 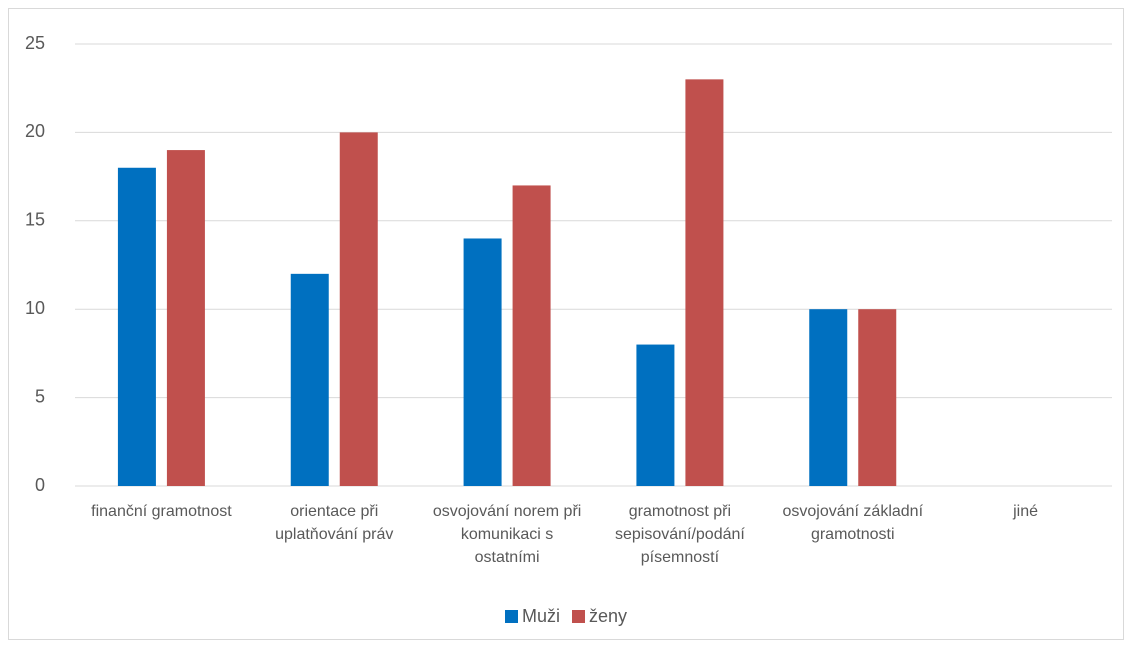 I want to click on y-tick-label: 25, so click(x=35, y=43).